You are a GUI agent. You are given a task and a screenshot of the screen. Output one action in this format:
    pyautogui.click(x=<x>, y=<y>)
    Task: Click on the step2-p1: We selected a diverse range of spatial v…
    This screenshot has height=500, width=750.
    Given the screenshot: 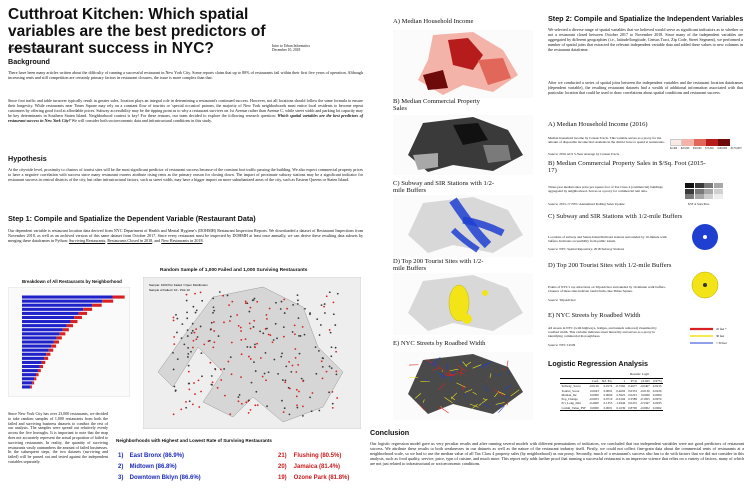 What is the action you would take?
    pyautogui.click(x=645, y=39)
    